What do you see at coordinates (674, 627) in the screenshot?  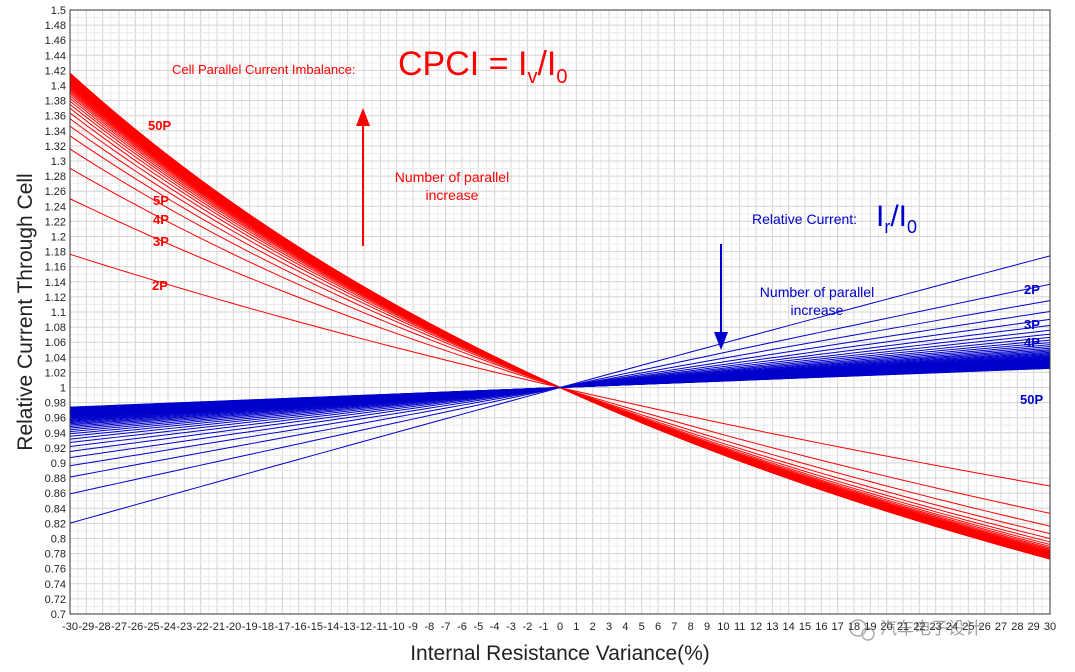 I see `x-tick-label: 7` at bounding box center [674, 627].